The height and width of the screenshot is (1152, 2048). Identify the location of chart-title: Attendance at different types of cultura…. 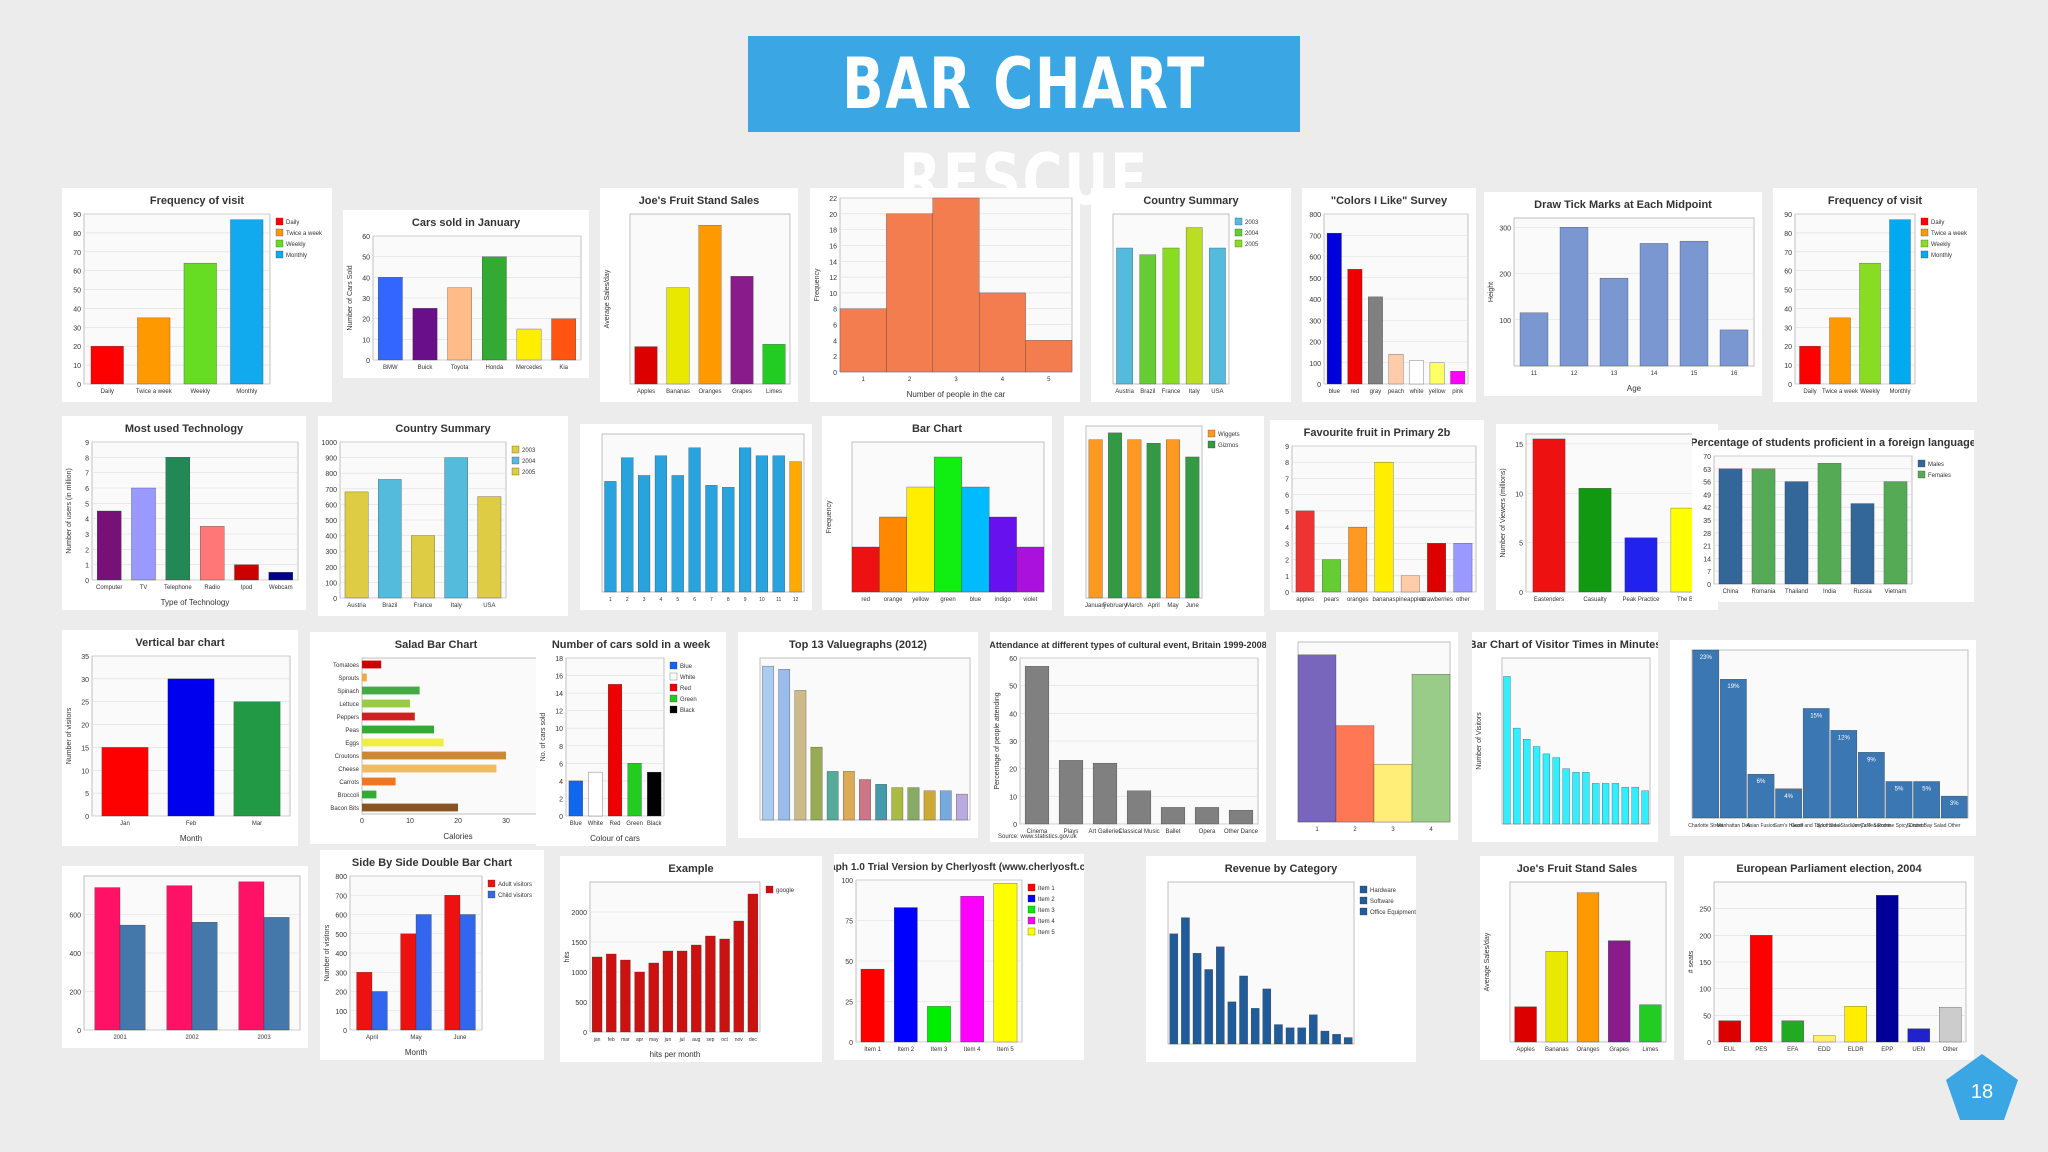
(1128, 645).